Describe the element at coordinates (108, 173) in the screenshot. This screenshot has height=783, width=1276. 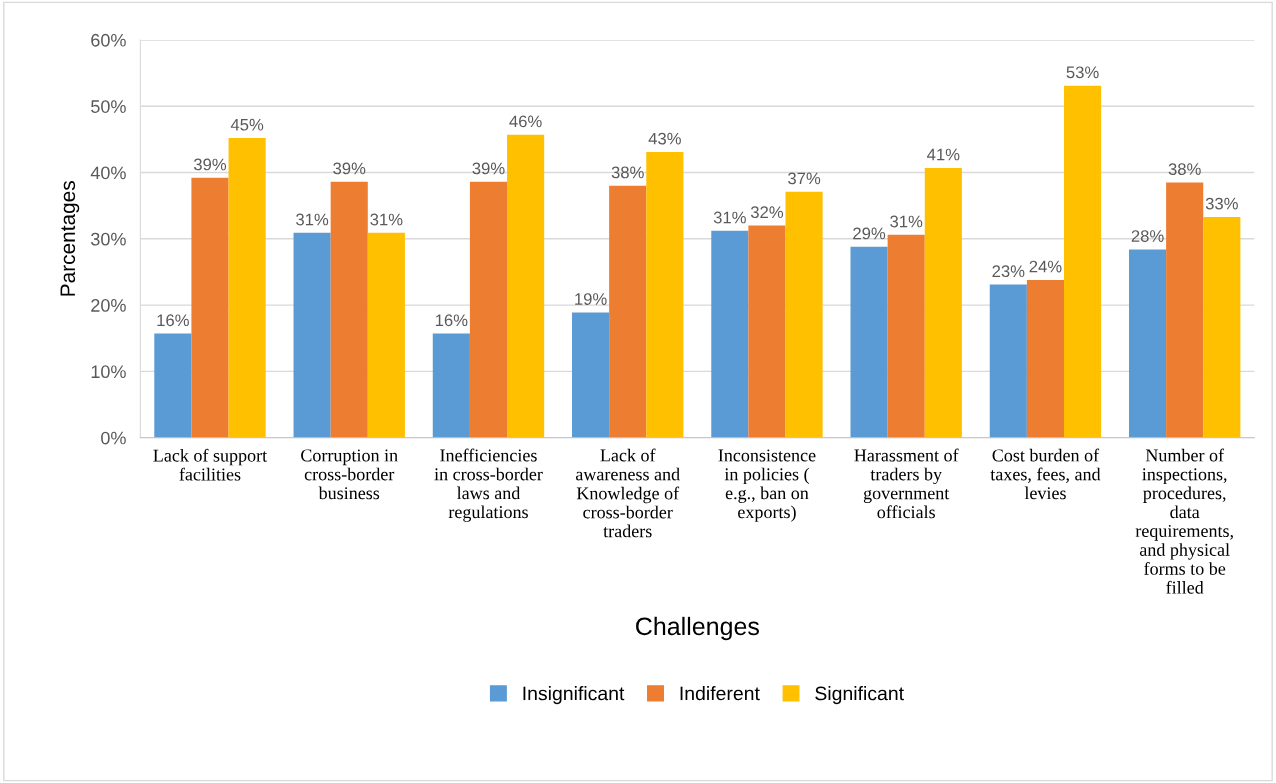
I see `y-tick-label: 40%` at that location.